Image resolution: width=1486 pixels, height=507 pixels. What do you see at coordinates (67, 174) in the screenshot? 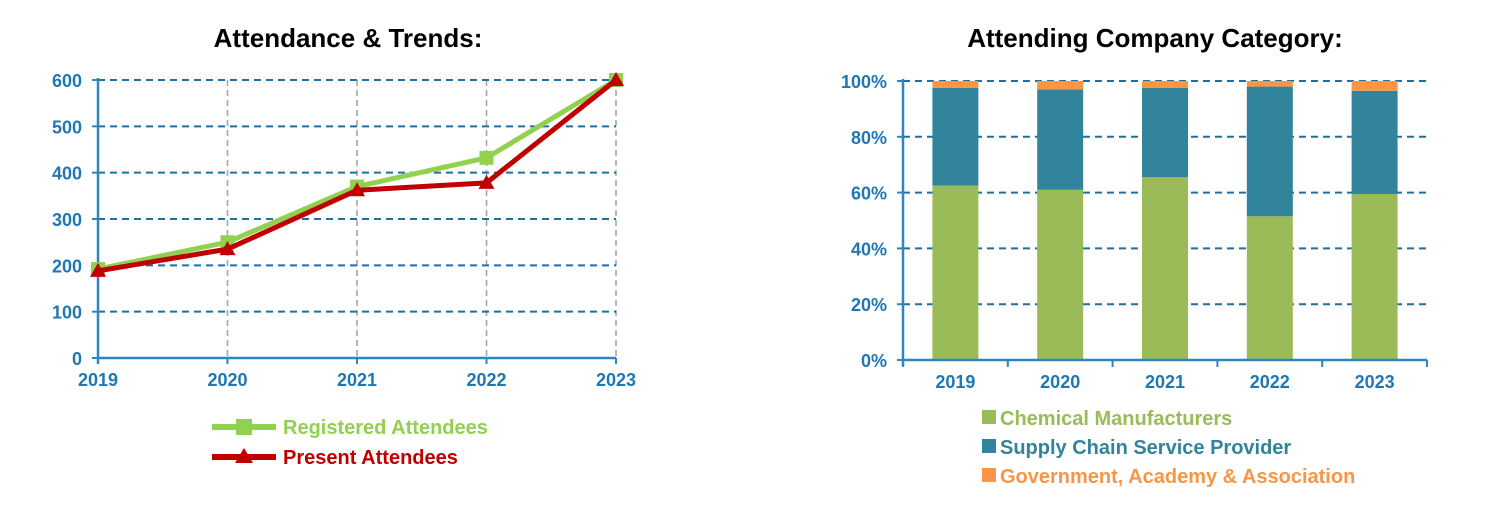
I see `line-chart-ytick-label: 400` at bounding box center [67, 174].